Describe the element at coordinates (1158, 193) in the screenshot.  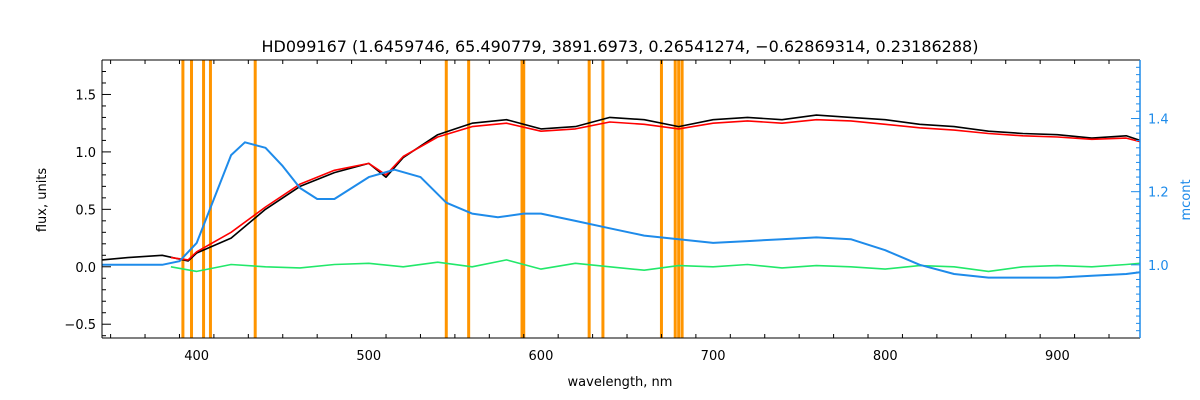
I see `y2-tick-label: 1.2` at that location.